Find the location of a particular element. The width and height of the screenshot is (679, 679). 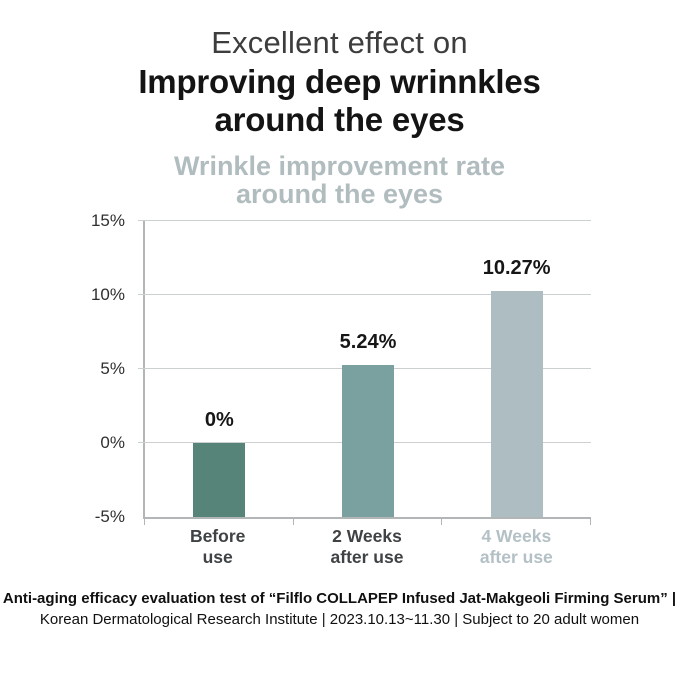

x-category-label: Before use is located at coordinates (217, 547).